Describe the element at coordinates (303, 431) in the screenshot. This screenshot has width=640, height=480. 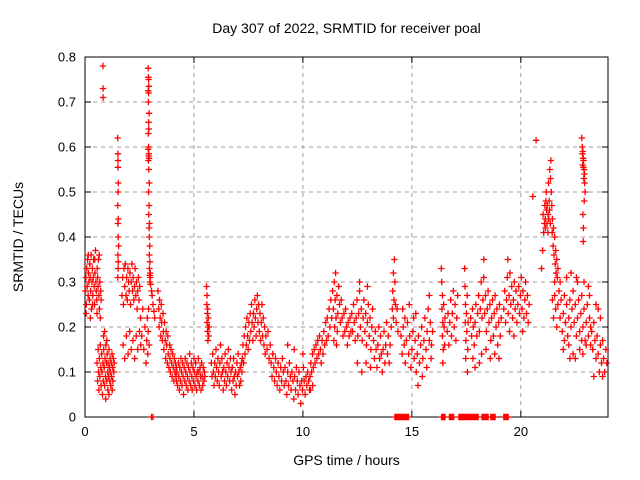
I see `x-tick-label: 10` at that location.